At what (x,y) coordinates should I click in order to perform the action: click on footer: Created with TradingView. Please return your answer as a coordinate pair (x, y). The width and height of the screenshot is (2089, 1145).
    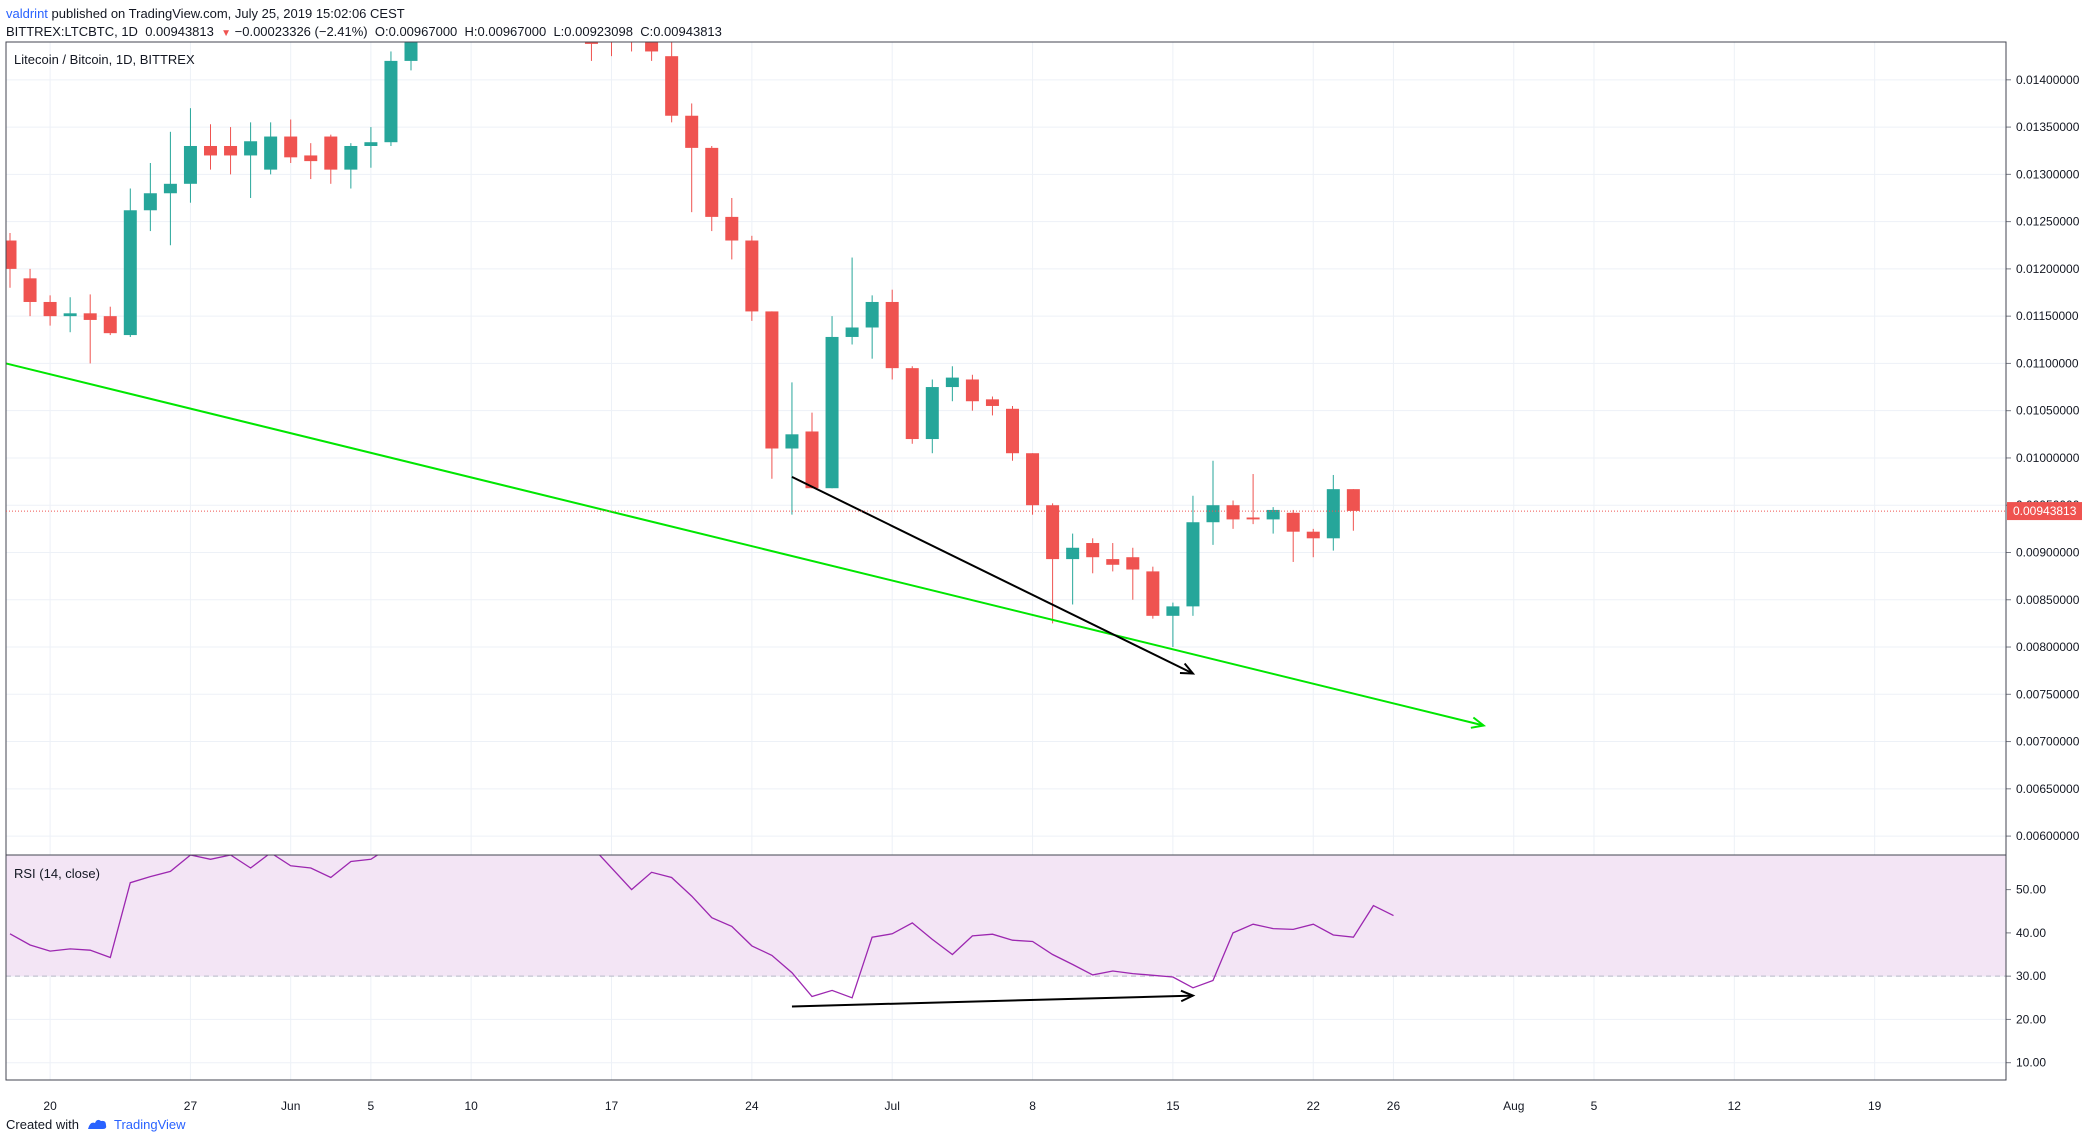
    Looking at the image, I should click on (96, 1125).